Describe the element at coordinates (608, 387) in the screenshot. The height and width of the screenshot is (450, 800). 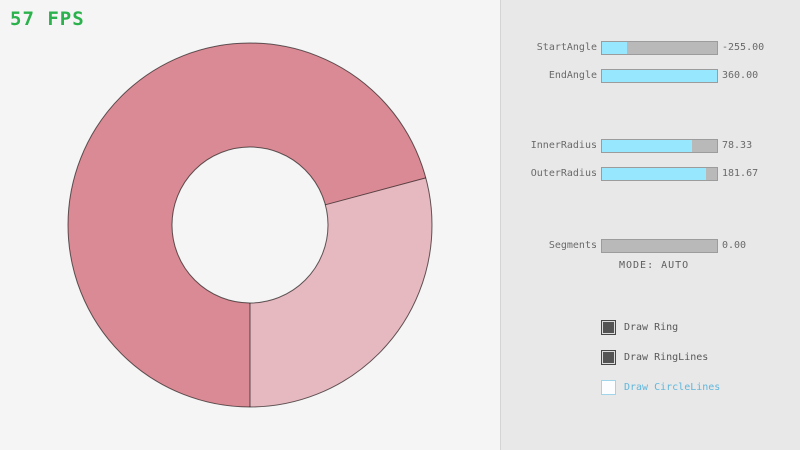
I see `checkbox-draw-circlelines-box` at that location.